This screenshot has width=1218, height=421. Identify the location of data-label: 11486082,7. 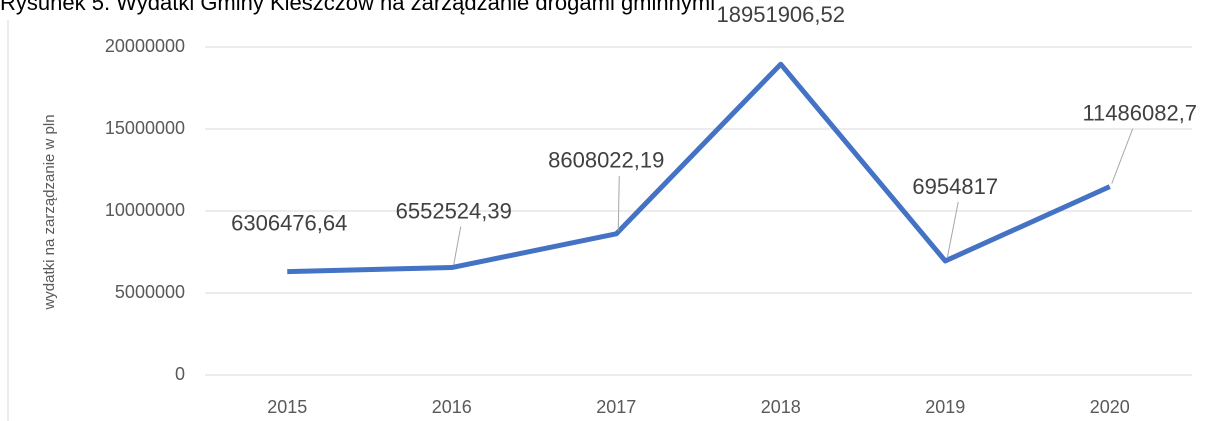
(1139, 112).